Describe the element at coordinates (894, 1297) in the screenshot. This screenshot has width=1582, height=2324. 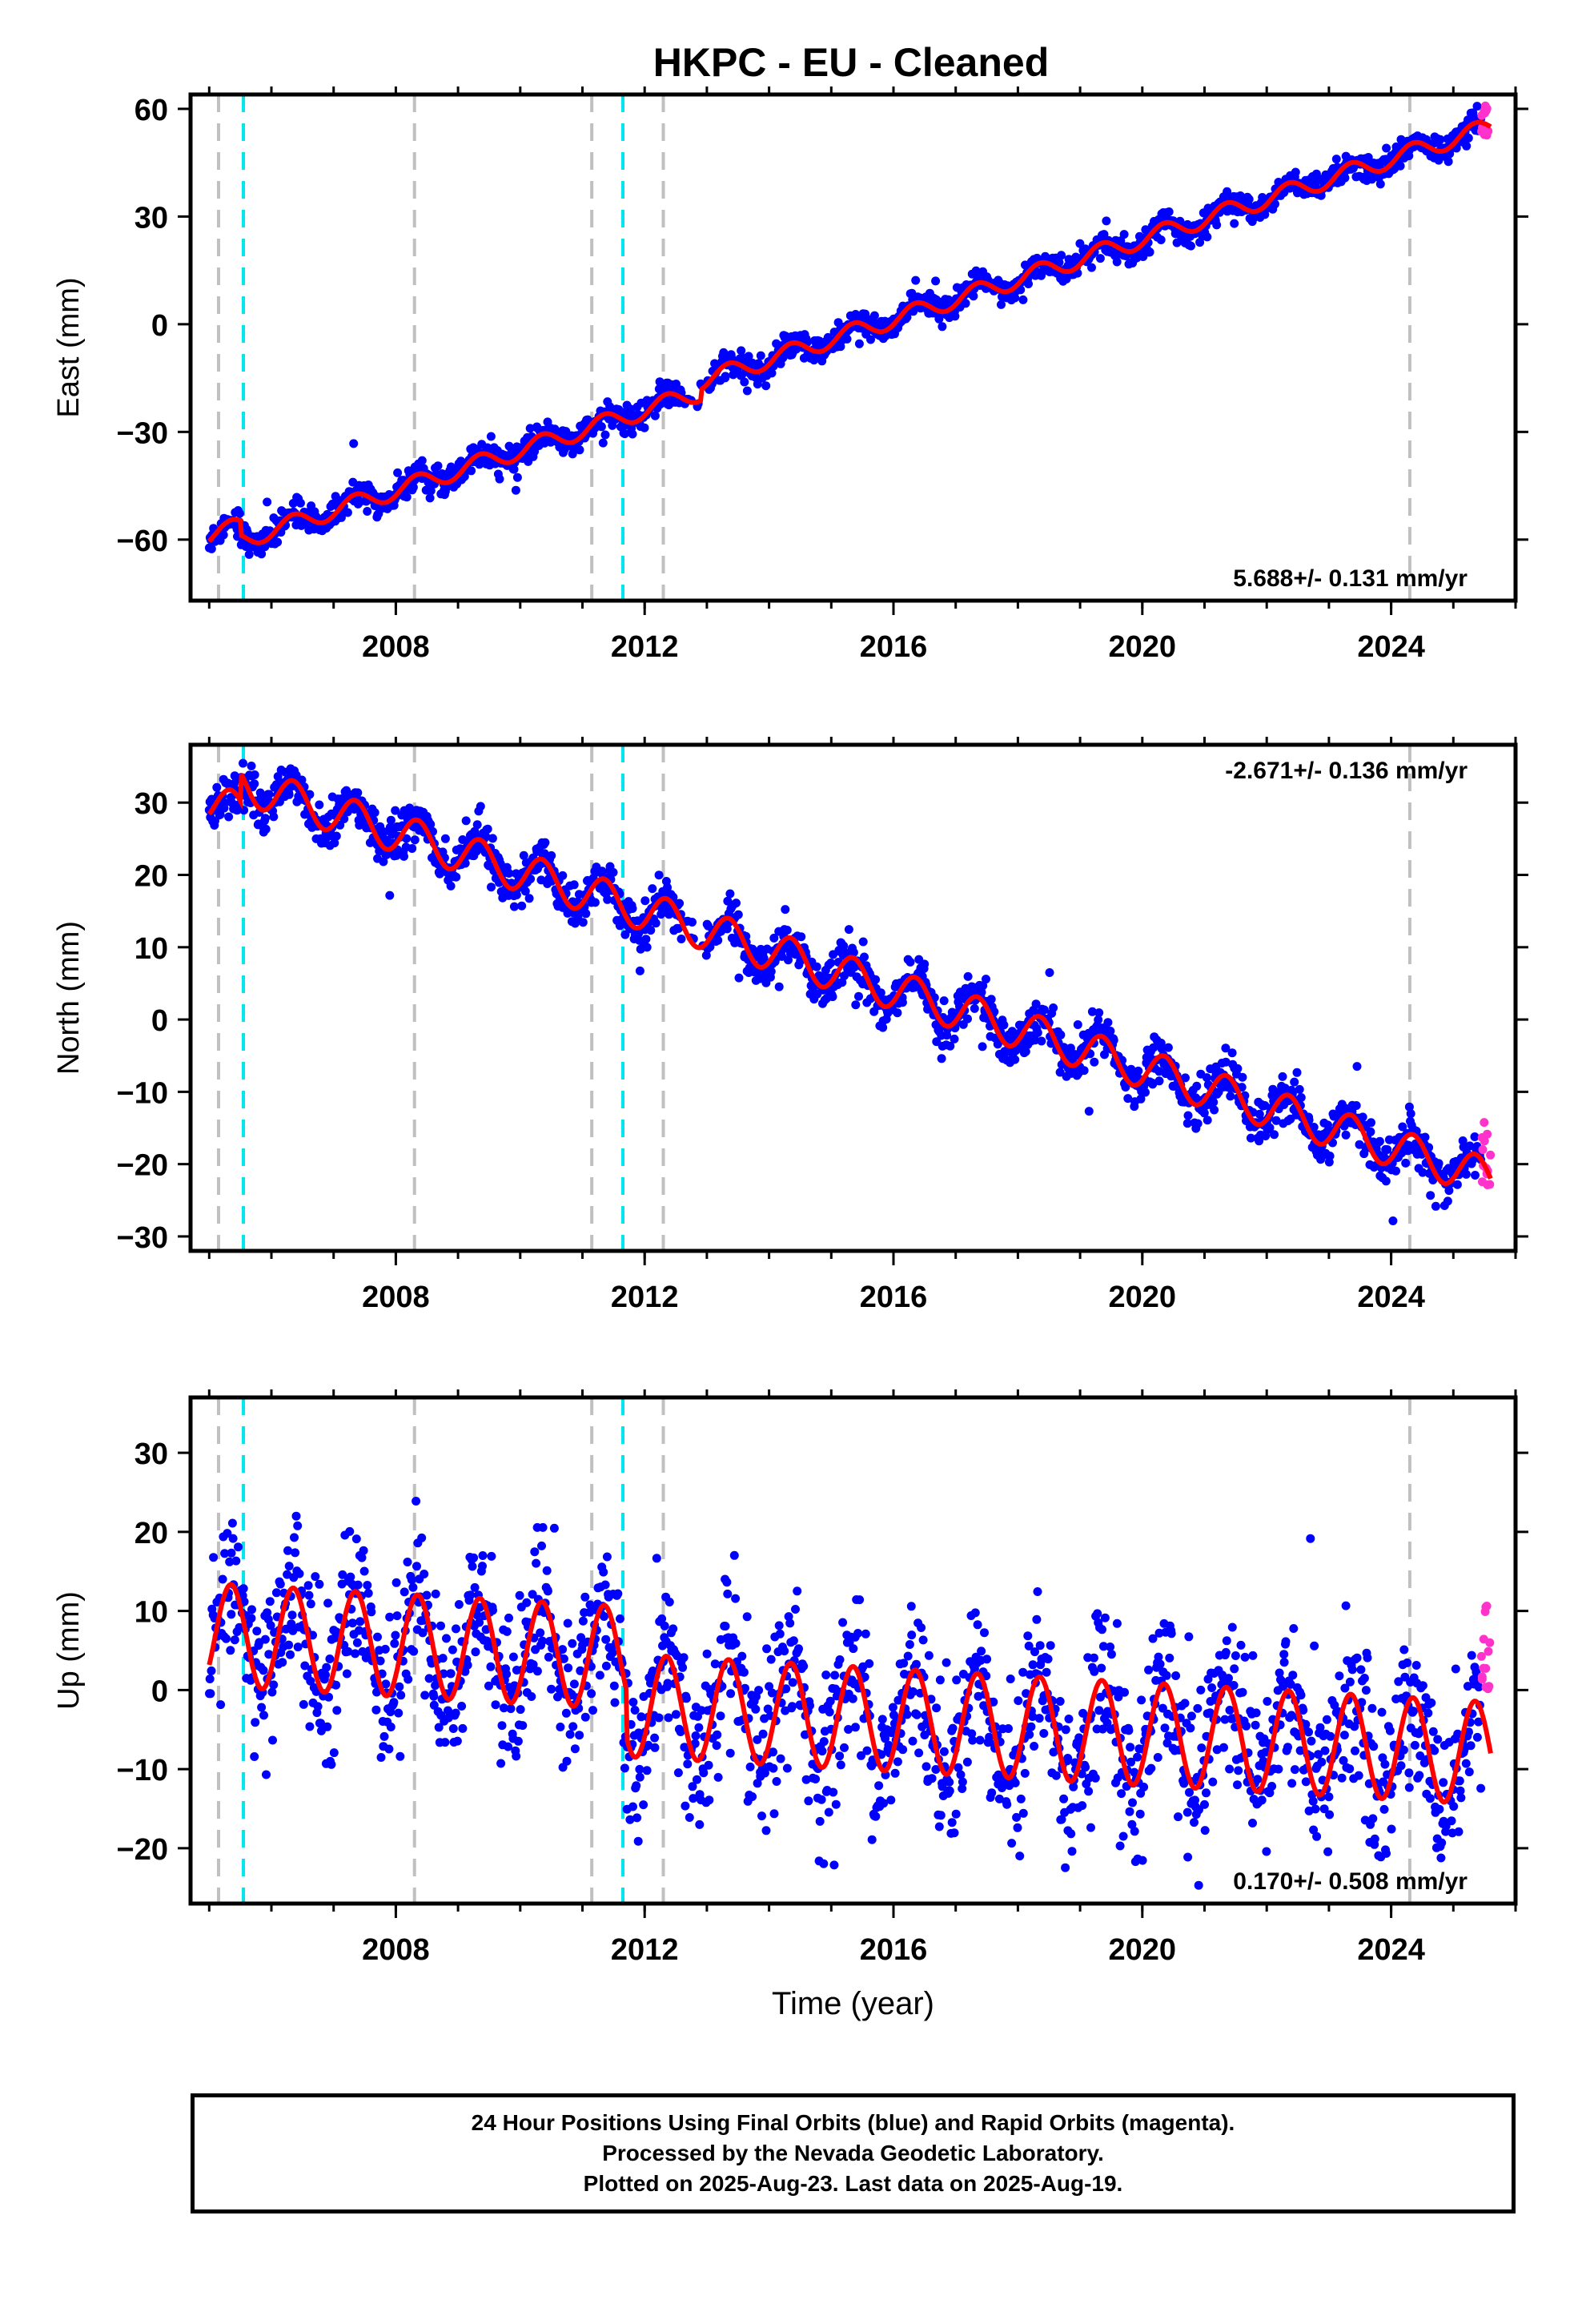
I see `x-tick-label: 2016` at that location.